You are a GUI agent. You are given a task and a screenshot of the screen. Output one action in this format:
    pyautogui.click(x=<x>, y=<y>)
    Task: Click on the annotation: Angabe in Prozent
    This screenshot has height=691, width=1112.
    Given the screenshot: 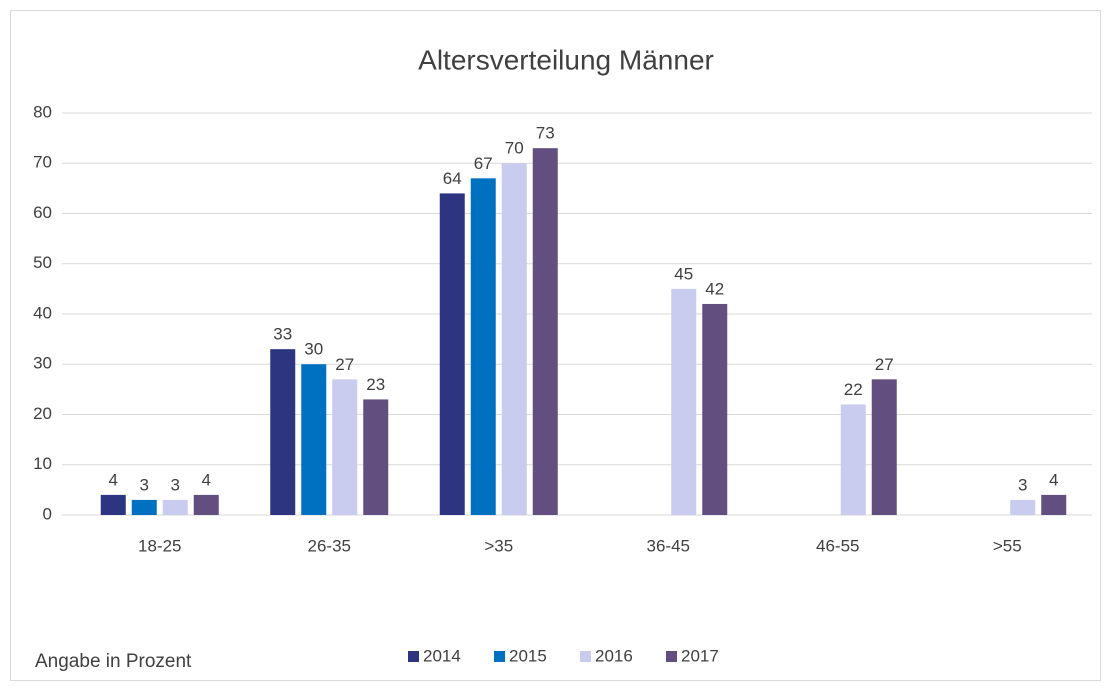 What is the action you would take?
    pyautogui.click(x=113, y=661)
    